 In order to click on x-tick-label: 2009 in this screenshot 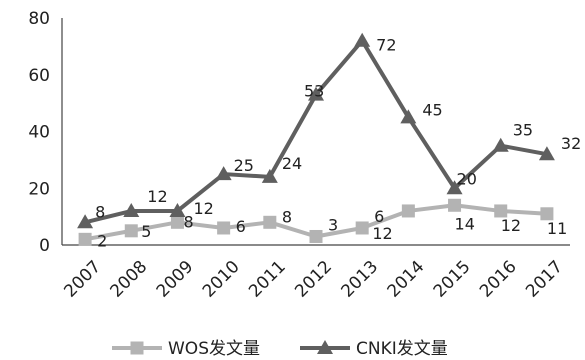, I will do `click(175, 279)`.